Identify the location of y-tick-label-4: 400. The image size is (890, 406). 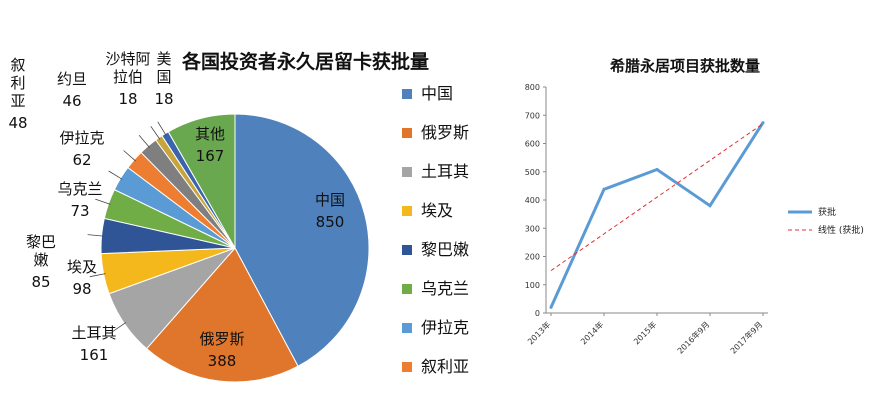
(532, 200).